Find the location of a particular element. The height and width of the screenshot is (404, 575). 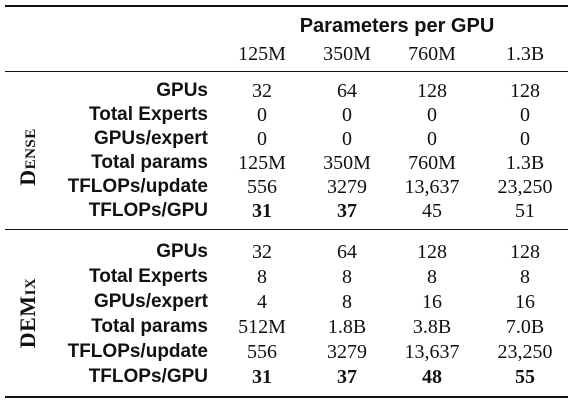

table-cell: 51 is located at coordinates (525, 211).